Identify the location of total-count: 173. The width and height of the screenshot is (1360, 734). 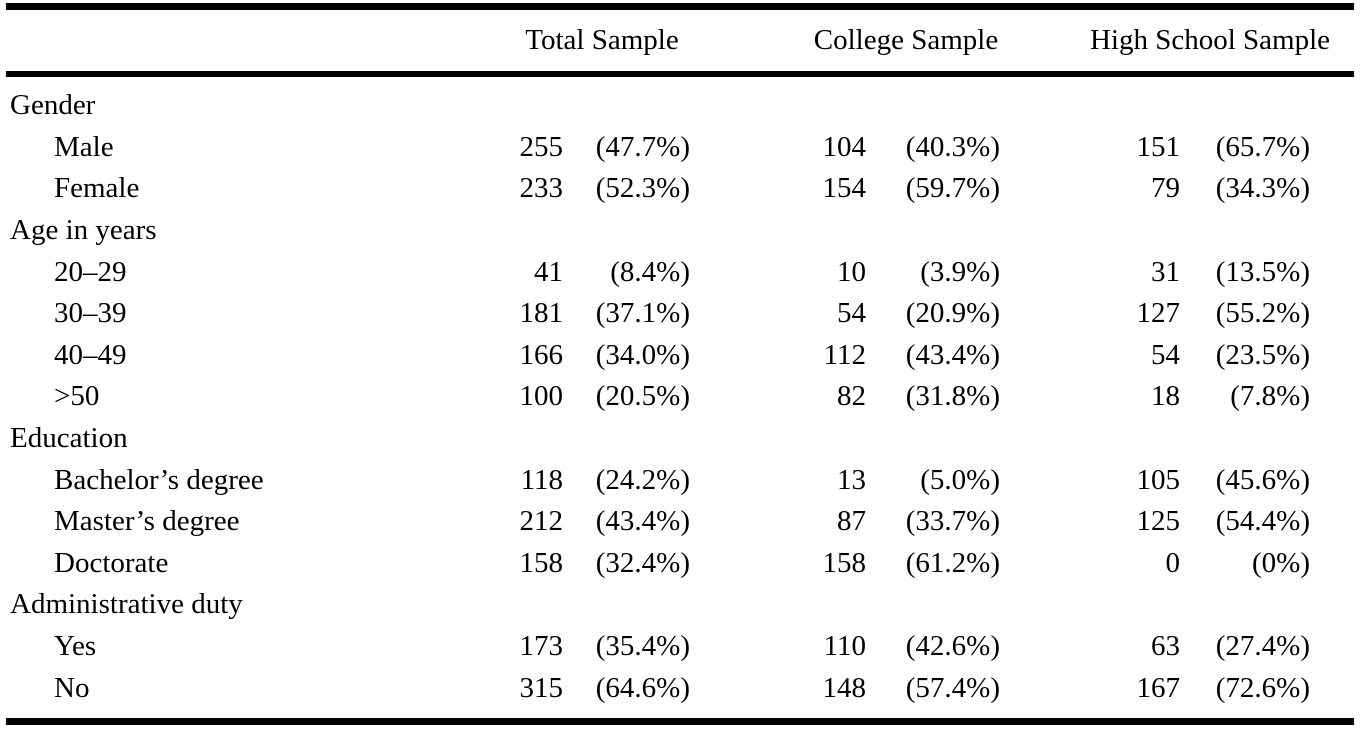
(541, 646).